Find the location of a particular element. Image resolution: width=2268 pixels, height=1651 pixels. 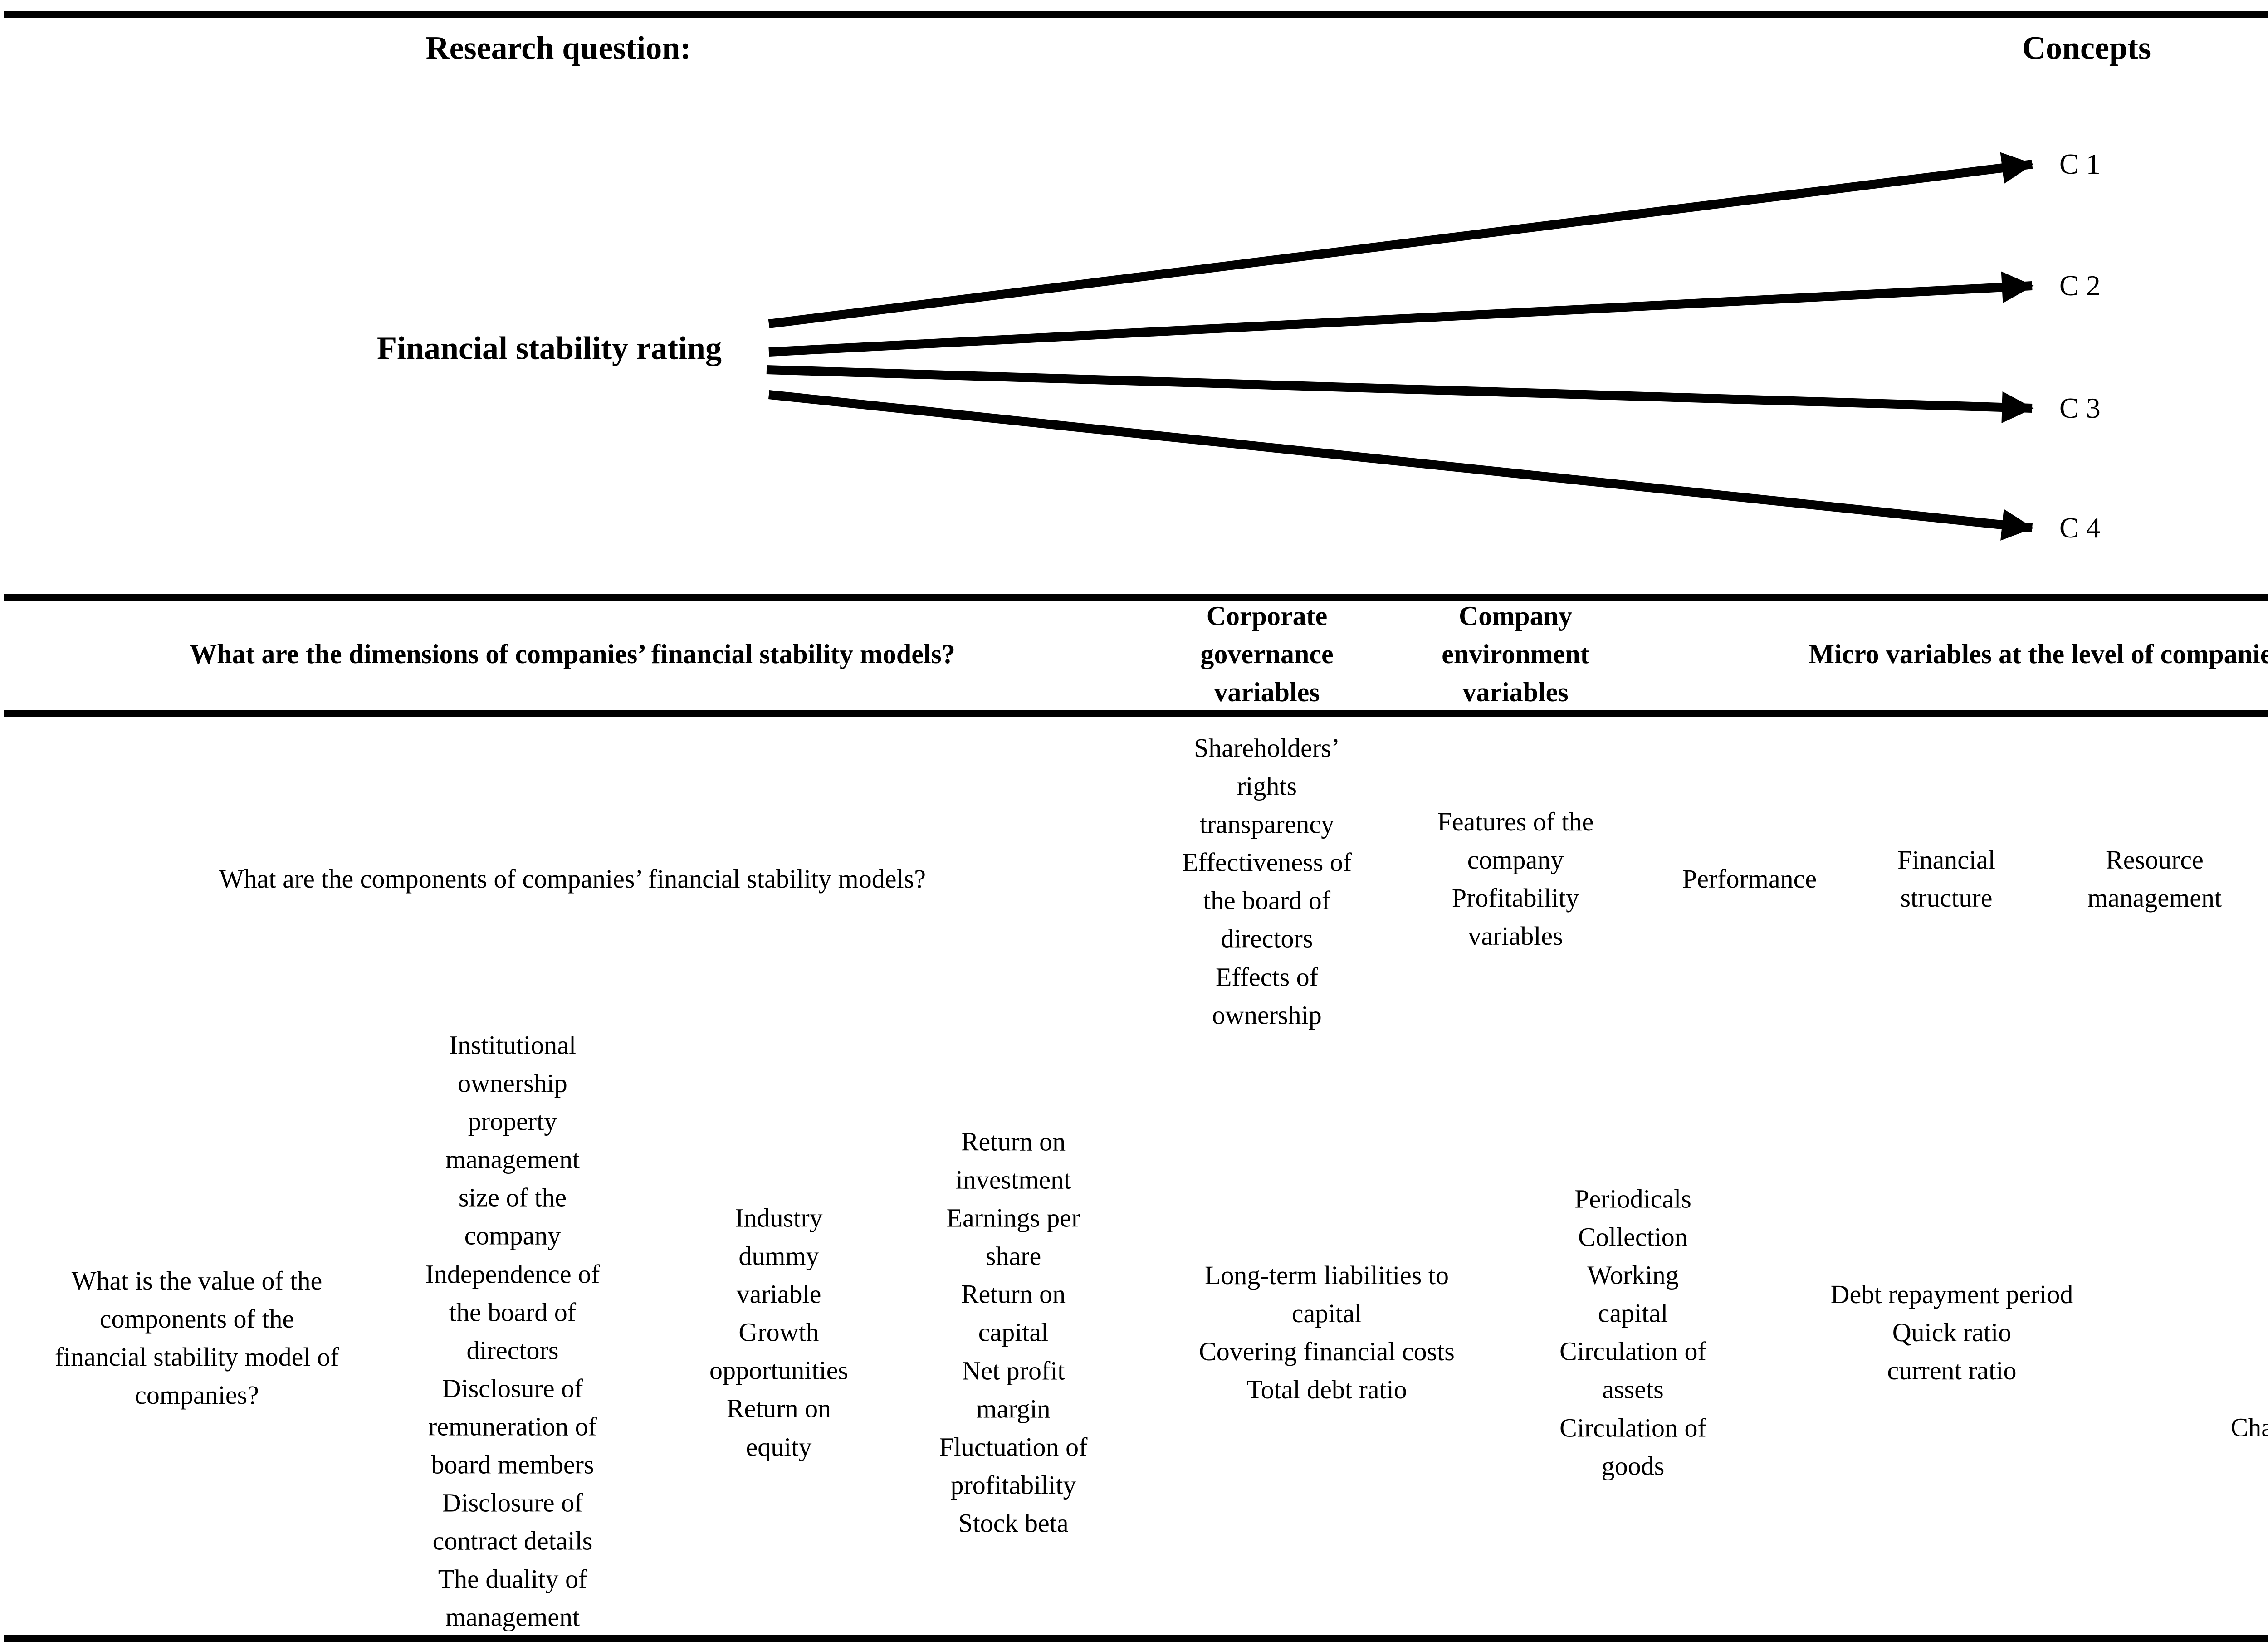

table-top-rule is located at coordinates (1136, 598).